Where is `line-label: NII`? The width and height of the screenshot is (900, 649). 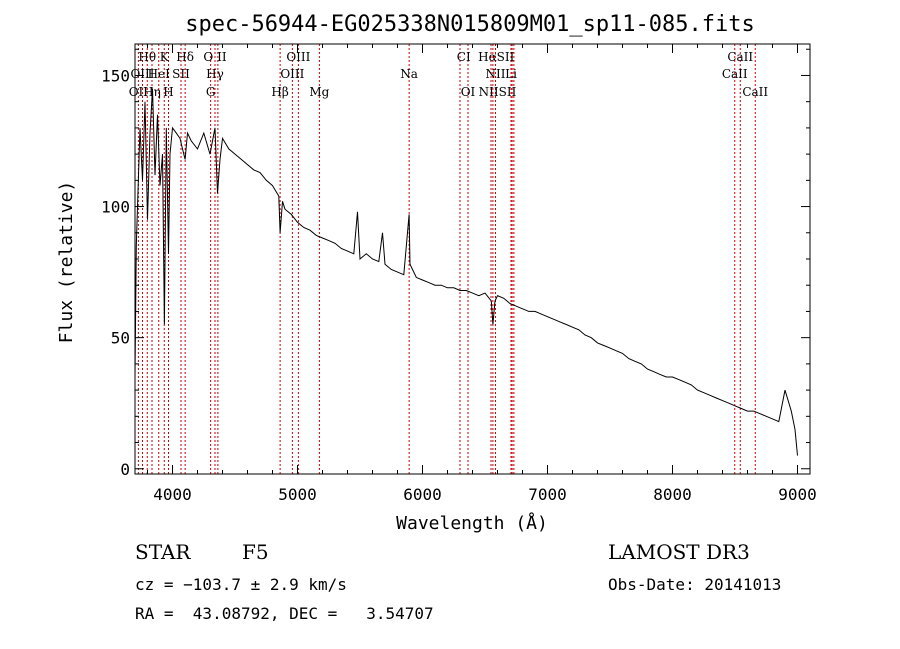 line-label: NII is located at coordinates (496, 74).